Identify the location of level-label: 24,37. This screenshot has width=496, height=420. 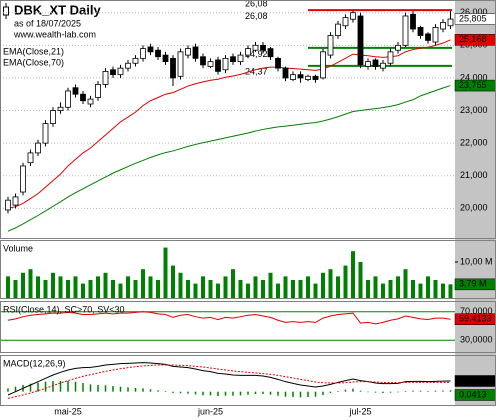
(256, 72).